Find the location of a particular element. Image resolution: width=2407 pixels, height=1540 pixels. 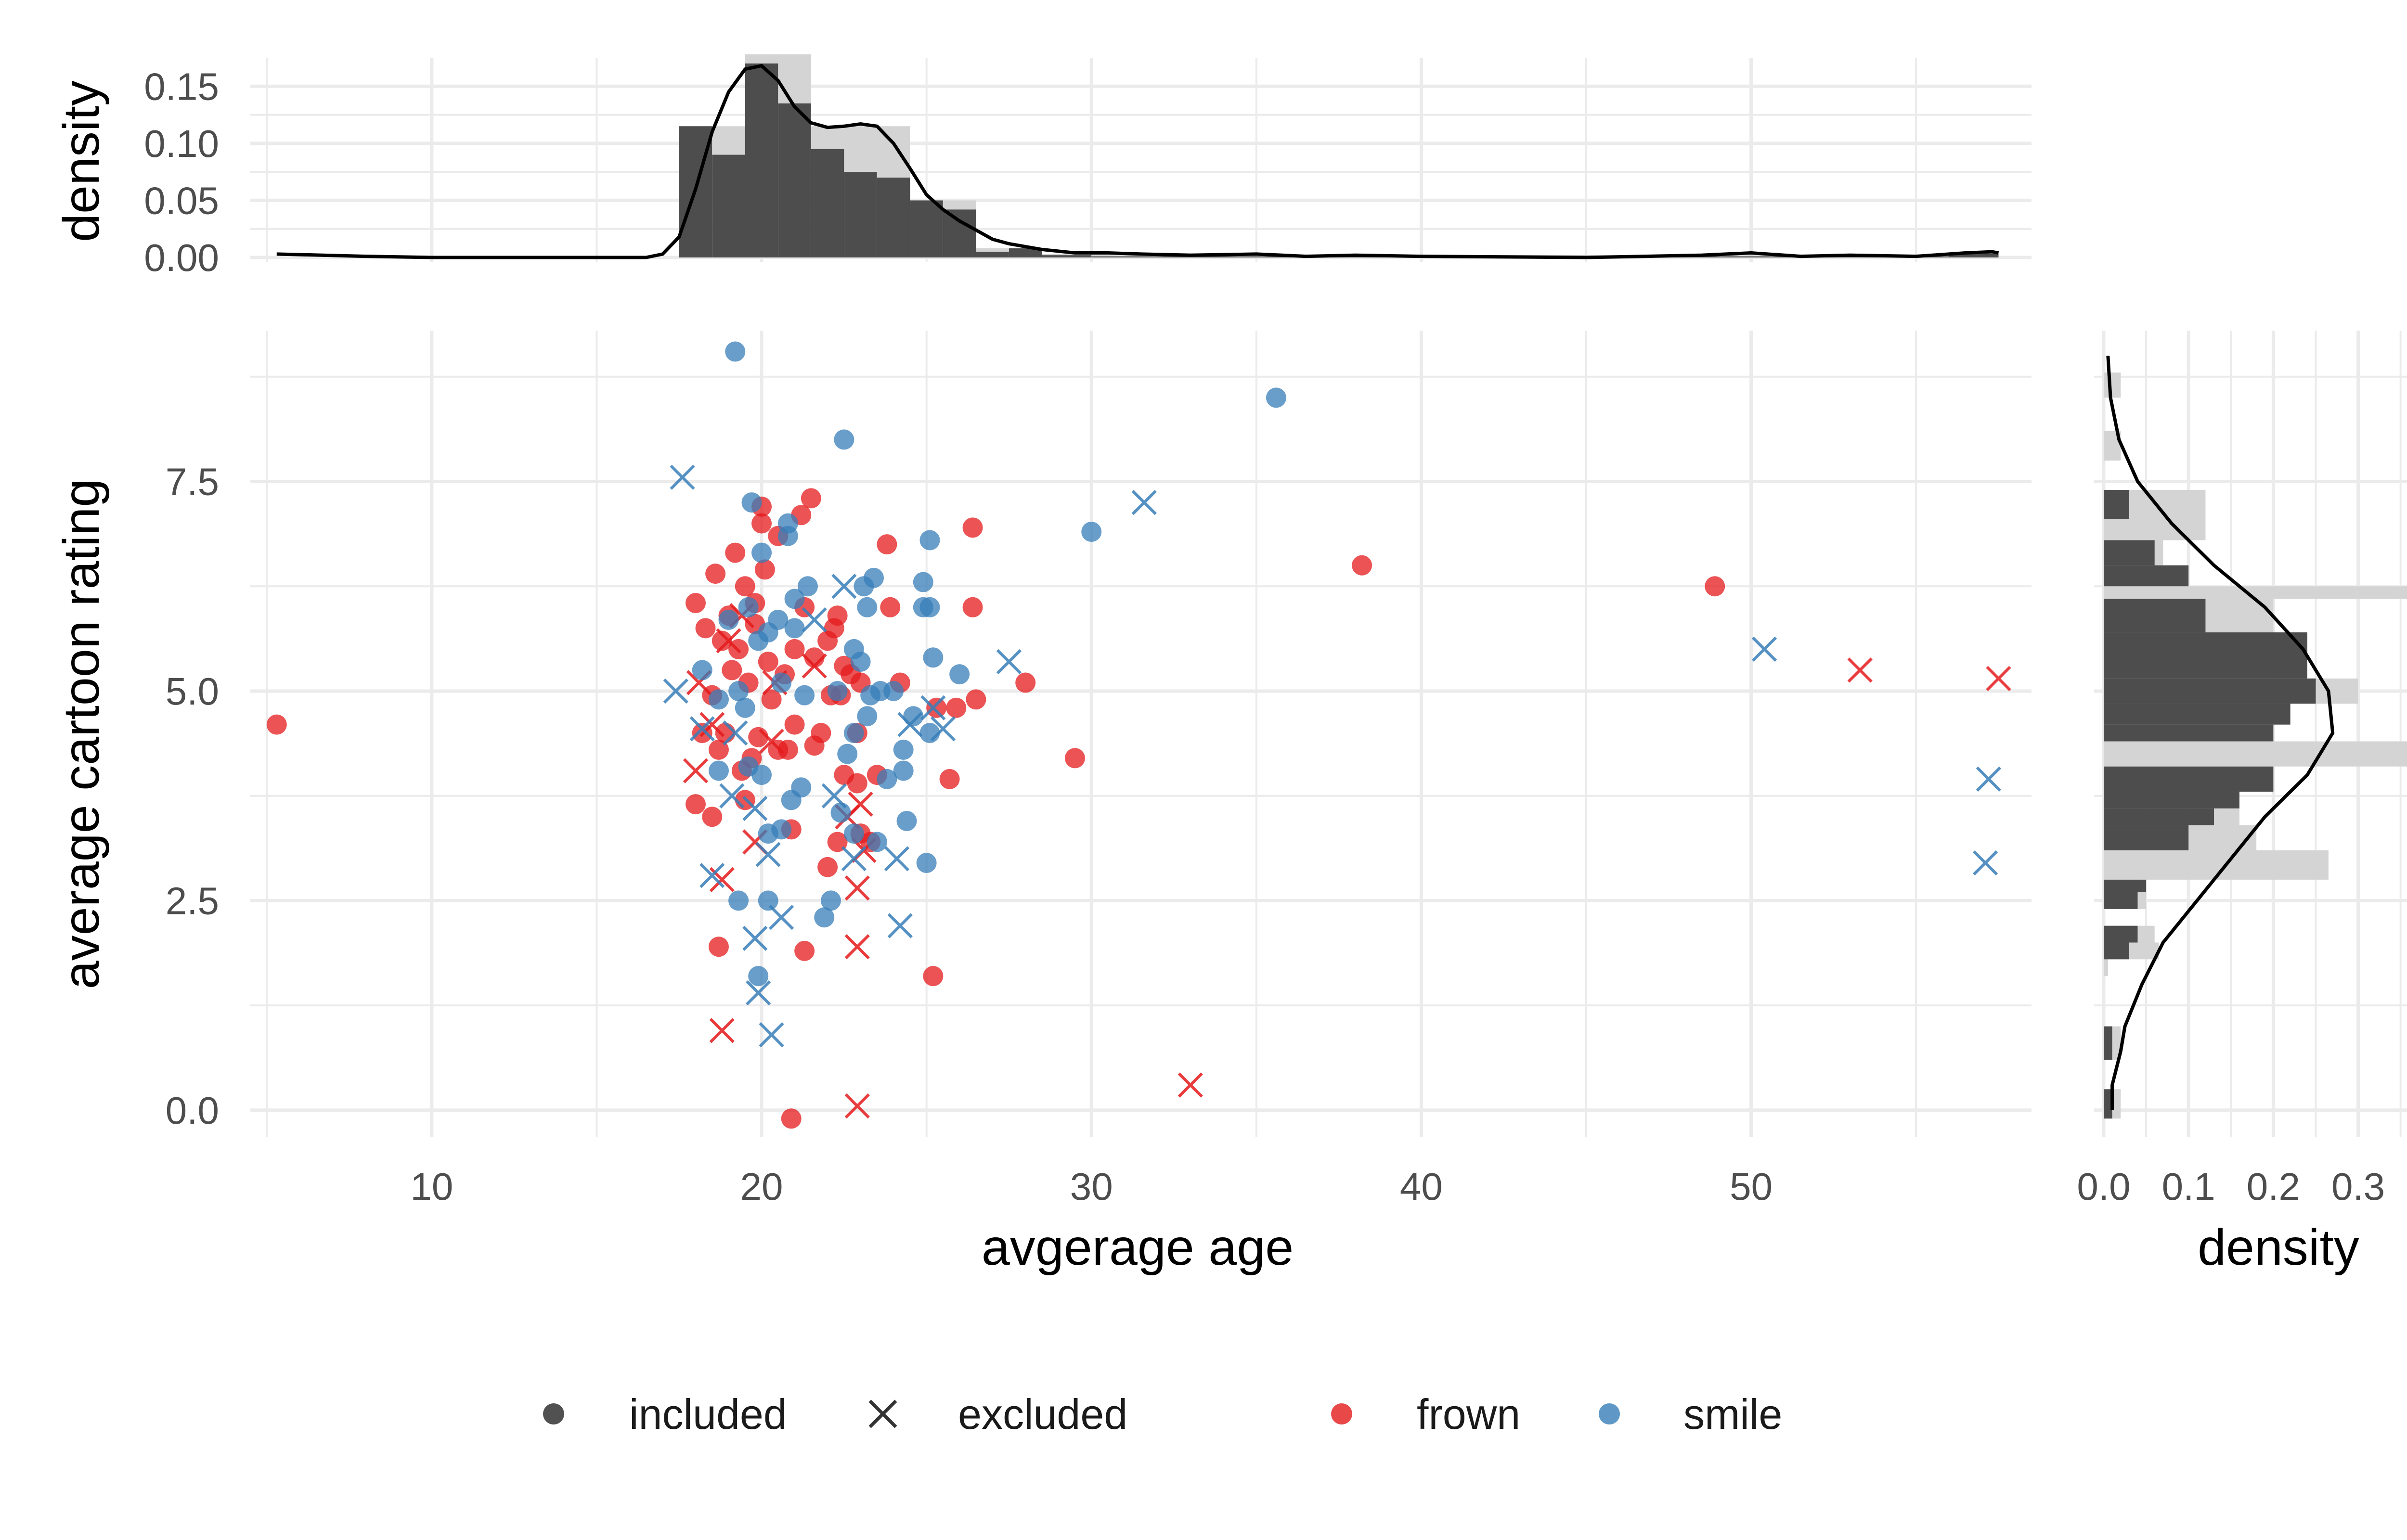

top-y-tick-label: 0.15 is located at coordinates (181, 86).